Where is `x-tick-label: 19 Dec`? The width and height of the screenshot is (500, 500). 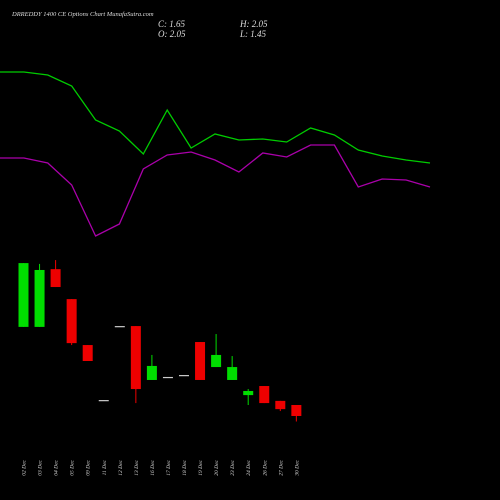
x-tick-label: 19 Dec is located at coordinates (201, 467).